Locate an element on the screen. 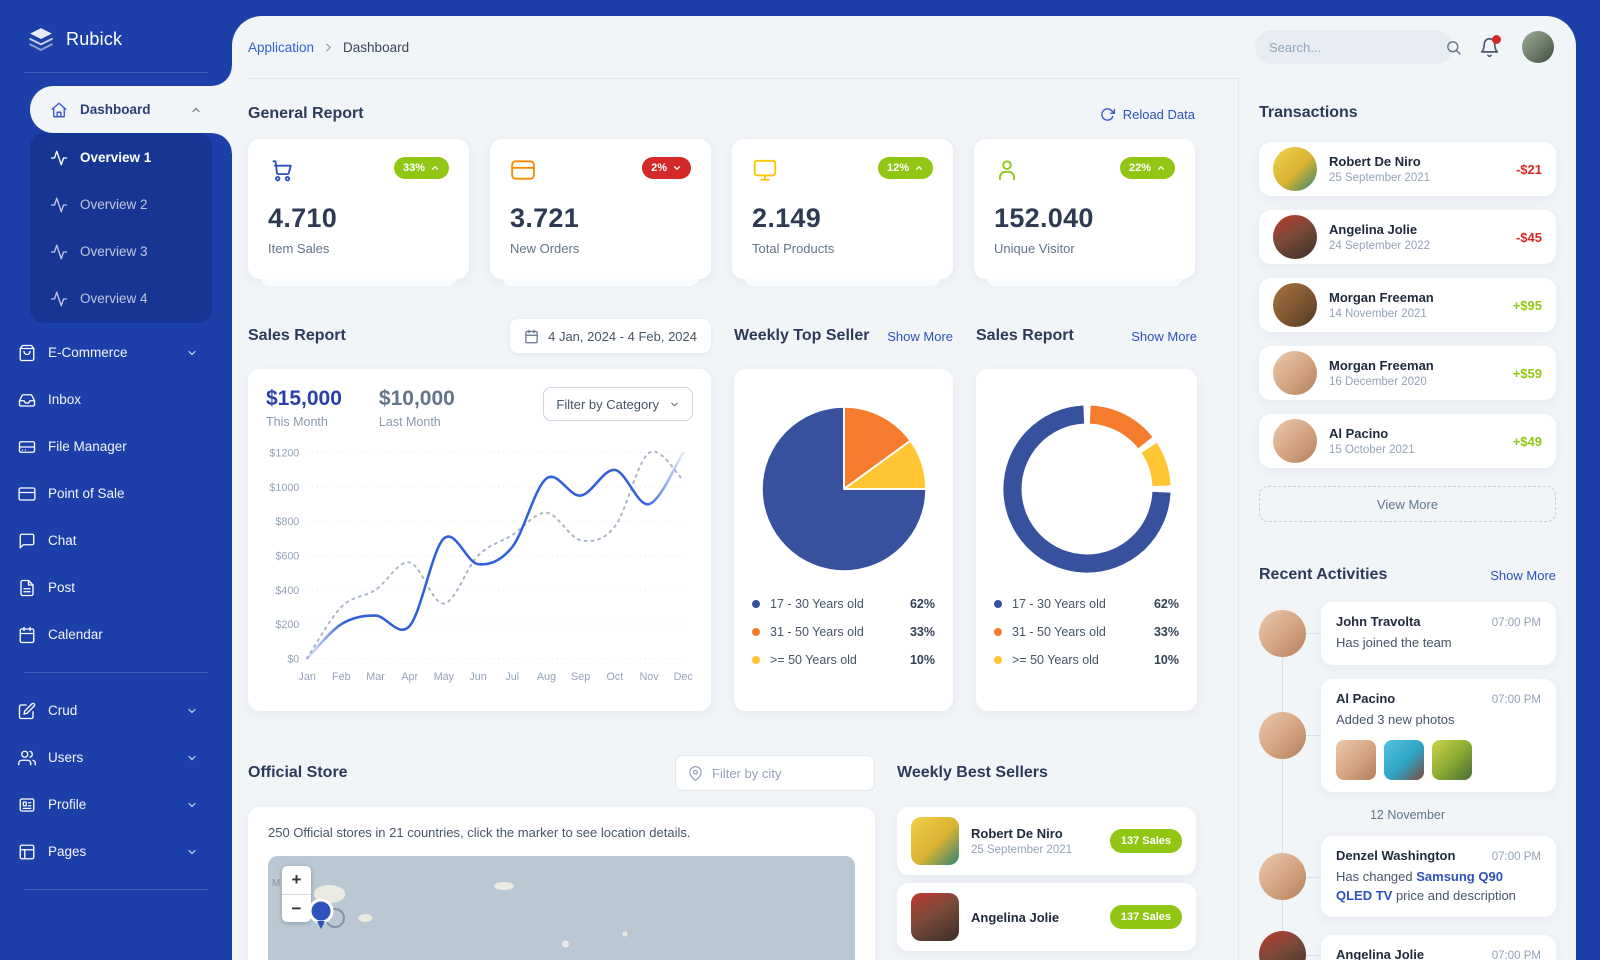  sidebar-item-ecommerce: E-Commerce is located at coordinates (116, 352).